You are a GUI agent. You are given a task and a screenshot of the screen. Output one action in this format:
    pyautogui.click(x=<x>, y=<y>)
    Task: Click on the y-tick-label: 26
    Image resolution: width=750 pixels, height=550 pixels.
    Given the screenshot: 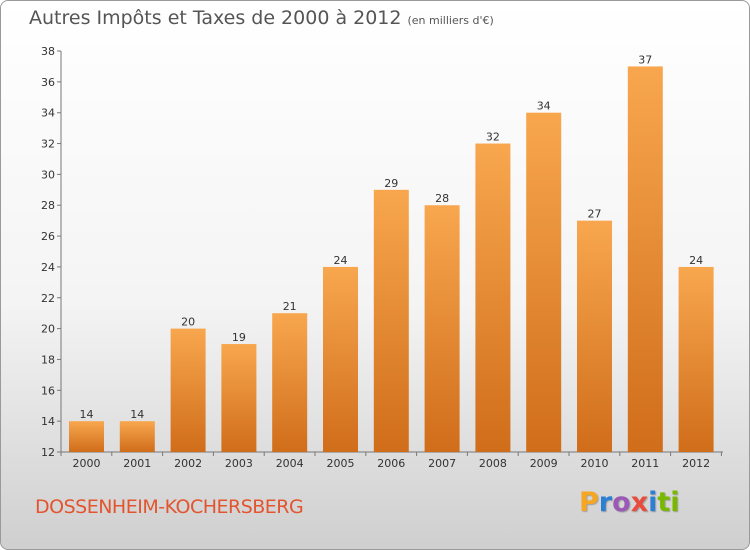 What is the action you would take?
    pyautogui.click(x=48, y=236)
    